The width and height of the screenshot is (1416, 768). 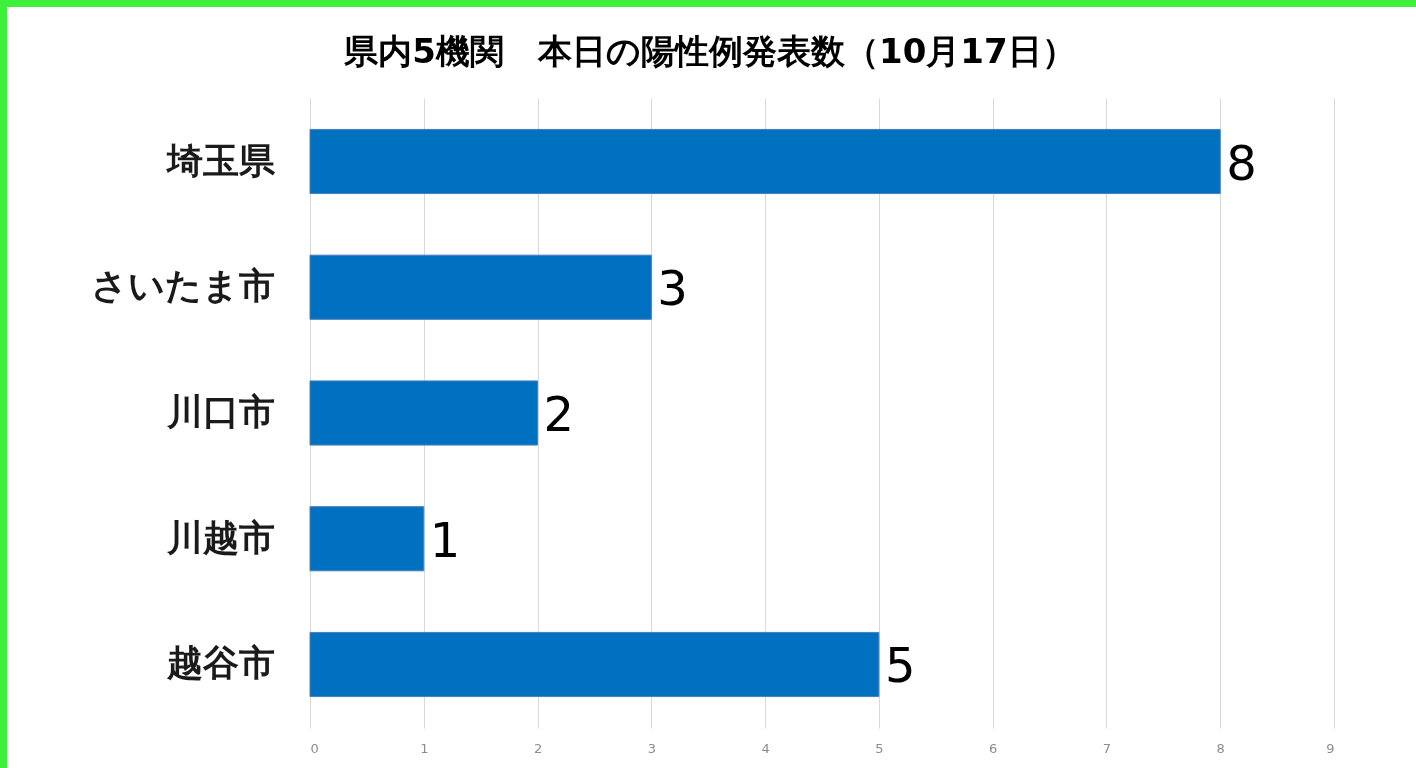 I want to click on x-tick-label: 0, so click(x=314, y=748).